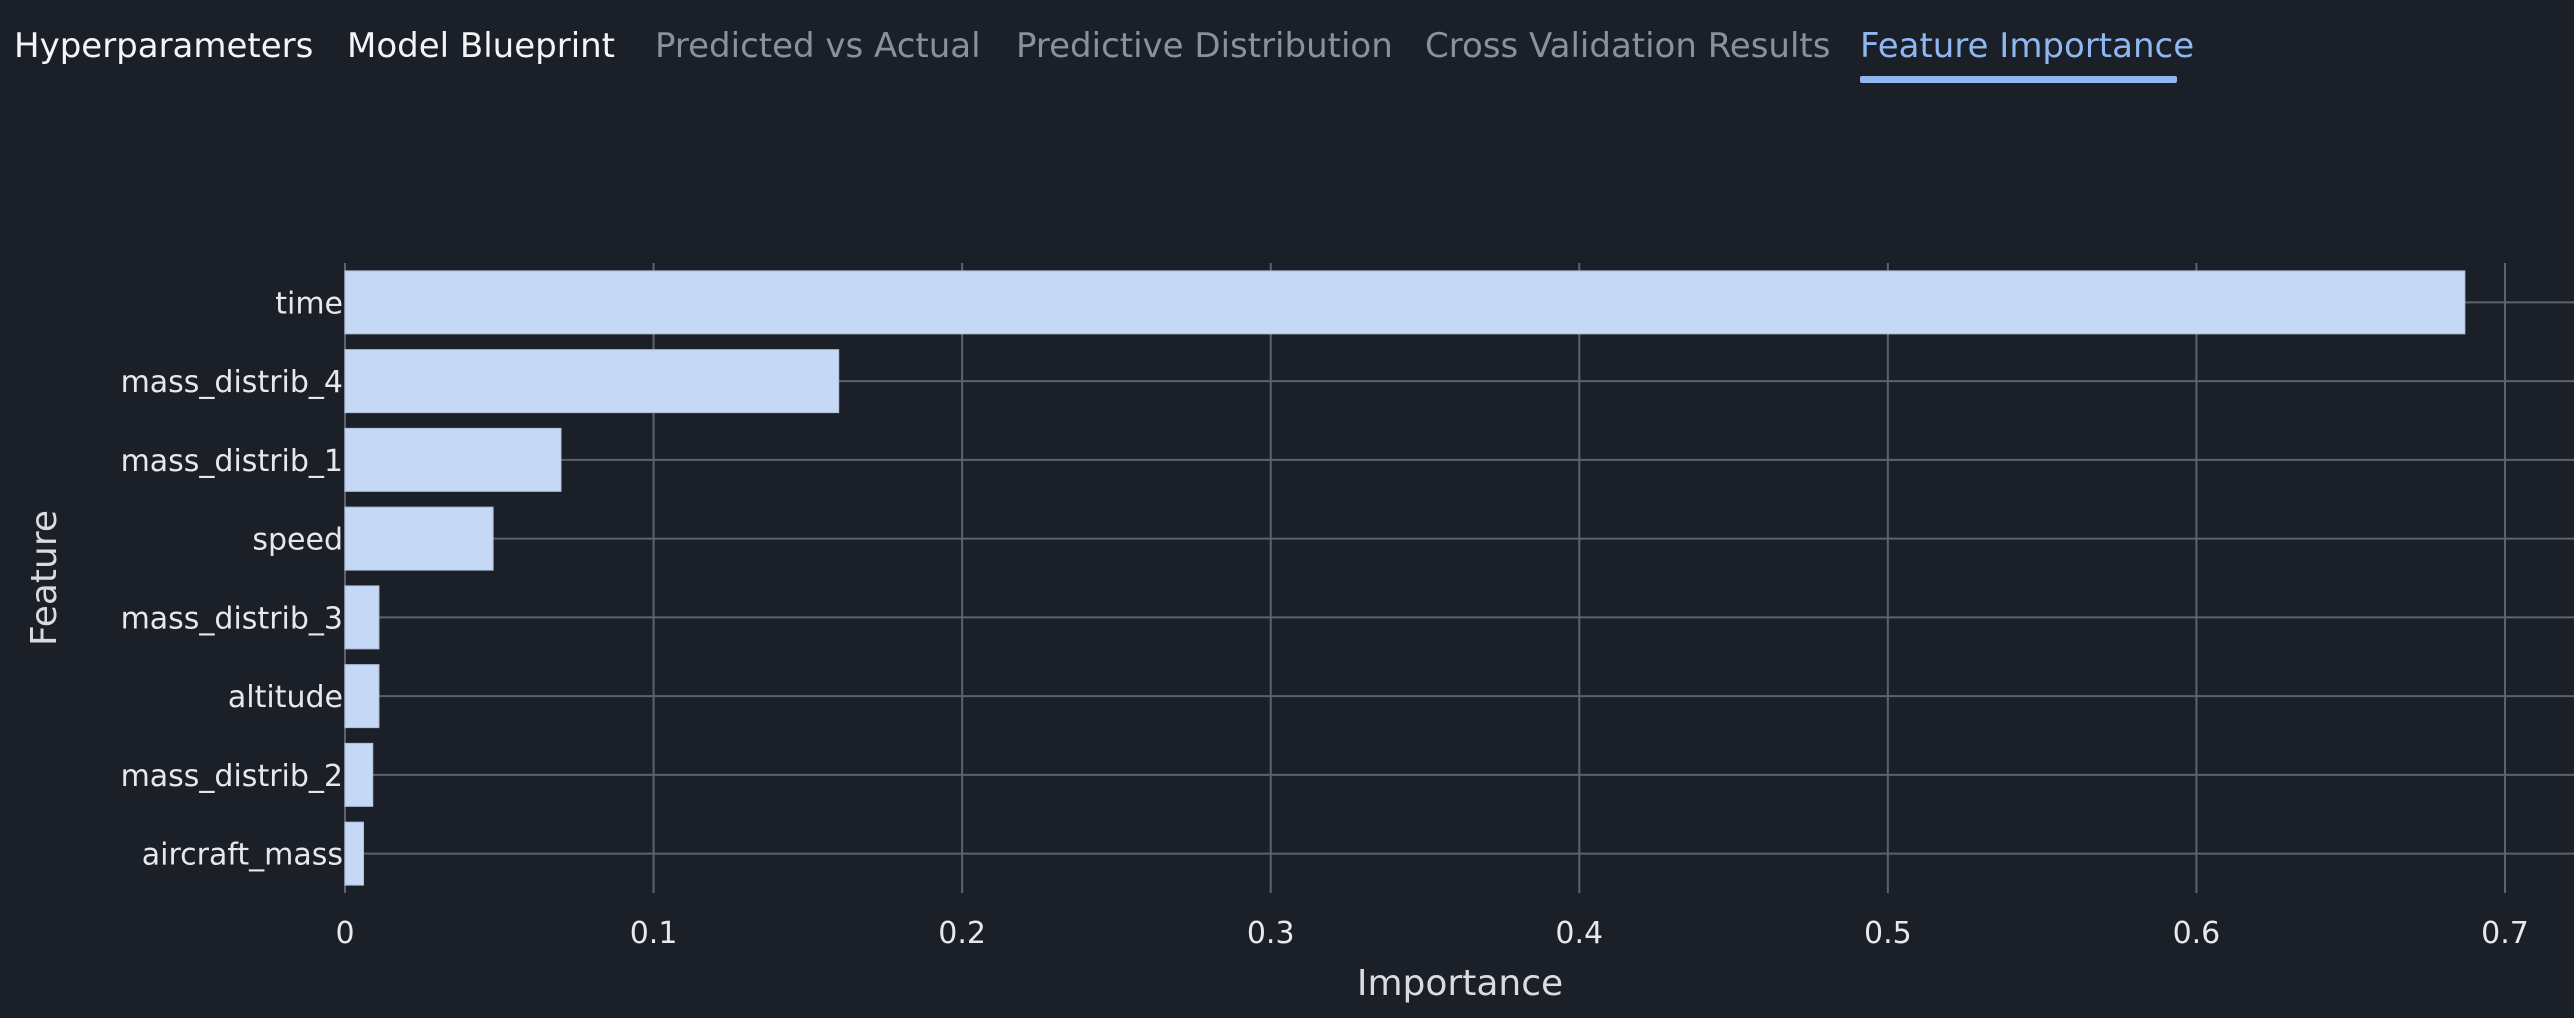 This screenshot has width=2574, height=1018. I want to click on tab-feature-importance: Feature Importance, so click(2027, 46).